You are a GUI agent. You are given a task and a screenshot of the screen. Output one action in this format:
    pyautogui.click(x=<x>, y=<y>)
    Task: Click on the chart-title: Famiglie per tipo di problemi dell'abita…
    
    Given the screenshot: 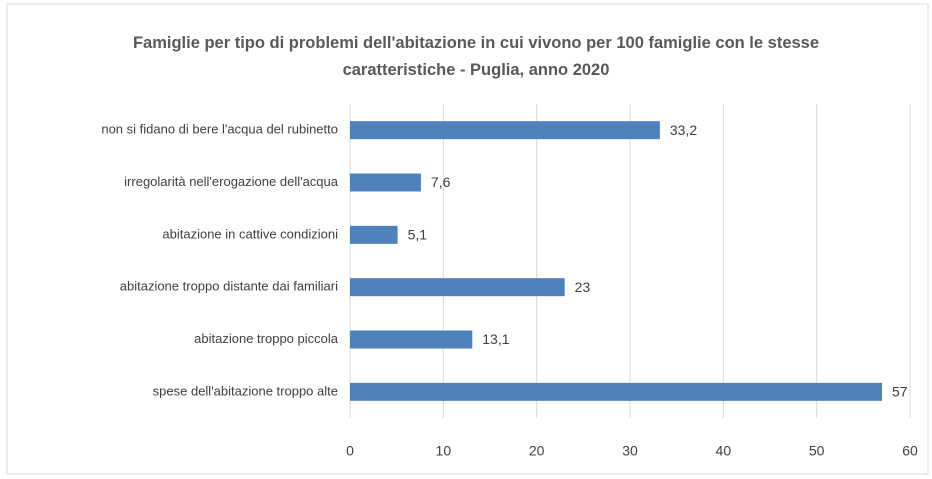 What is the action you would take?
    pyautogui.click(x=476, y=56)
    